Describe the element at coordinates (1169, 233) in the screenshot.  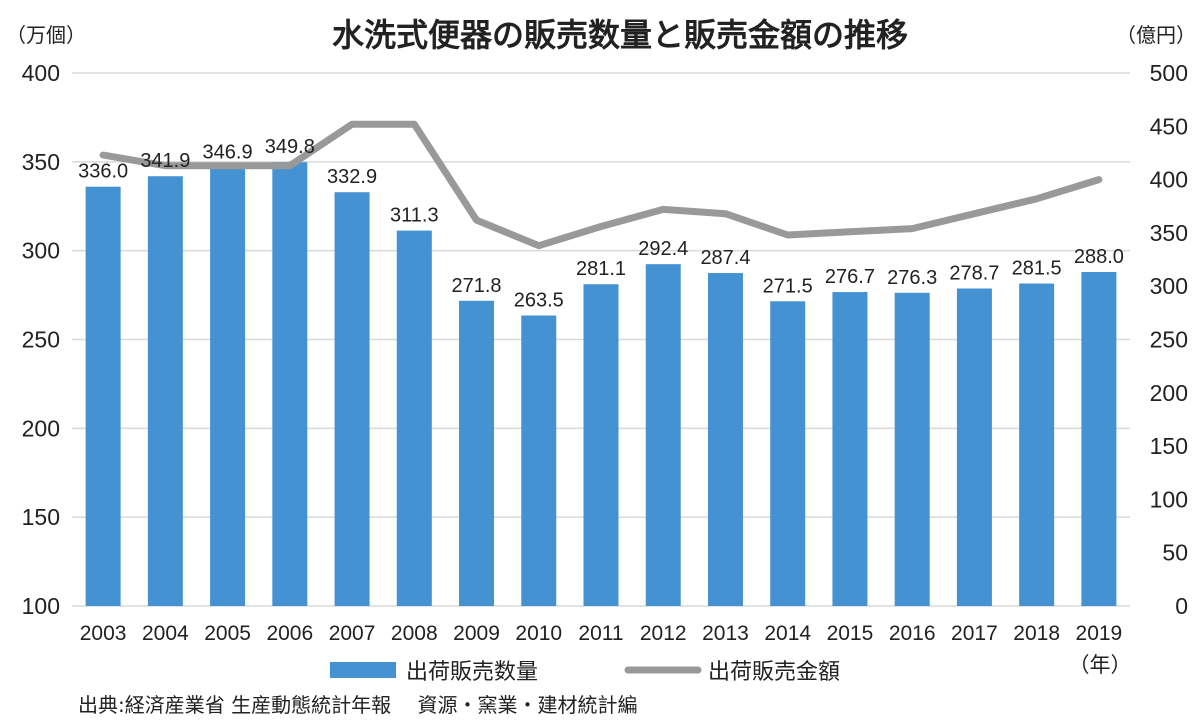
I see `y-right-tick-label: 350` at that location.